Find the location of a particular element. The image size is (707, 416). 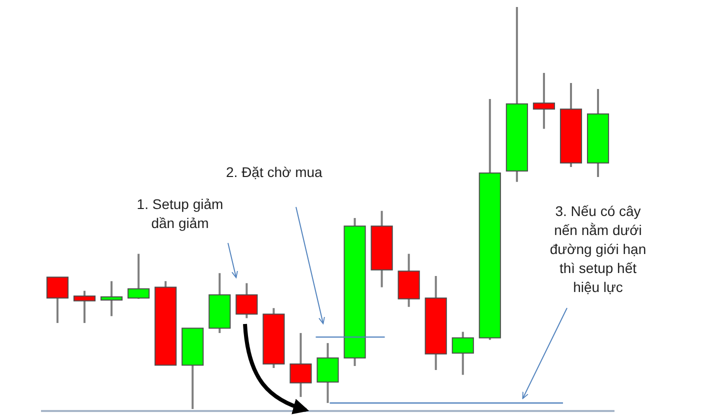

annotation: 3. Nếu có cây nến nằm dưới đường giới hạn thì setup hết hiệu lực is located at coordinates (598, 249).